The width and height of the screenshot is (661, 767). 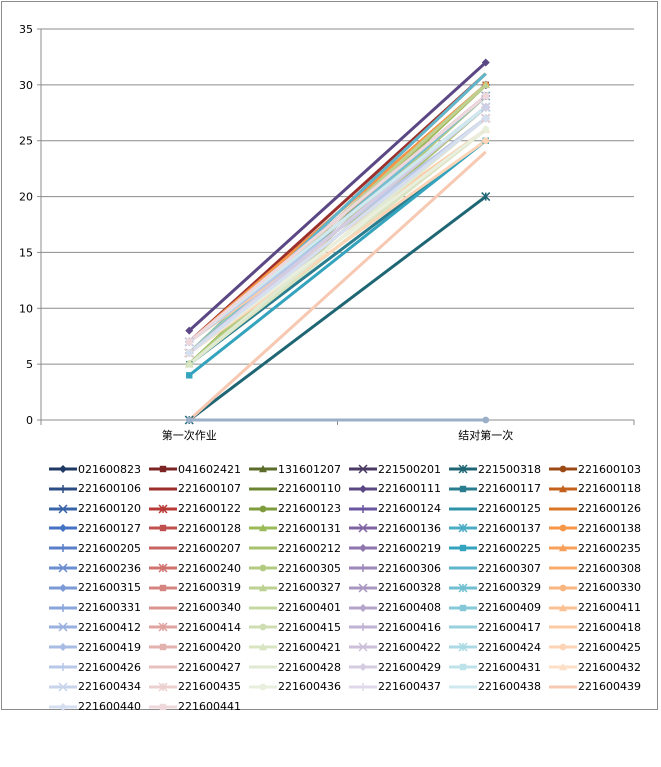 I want to click on legend-label: 221600328, so click(x=409, y=588).